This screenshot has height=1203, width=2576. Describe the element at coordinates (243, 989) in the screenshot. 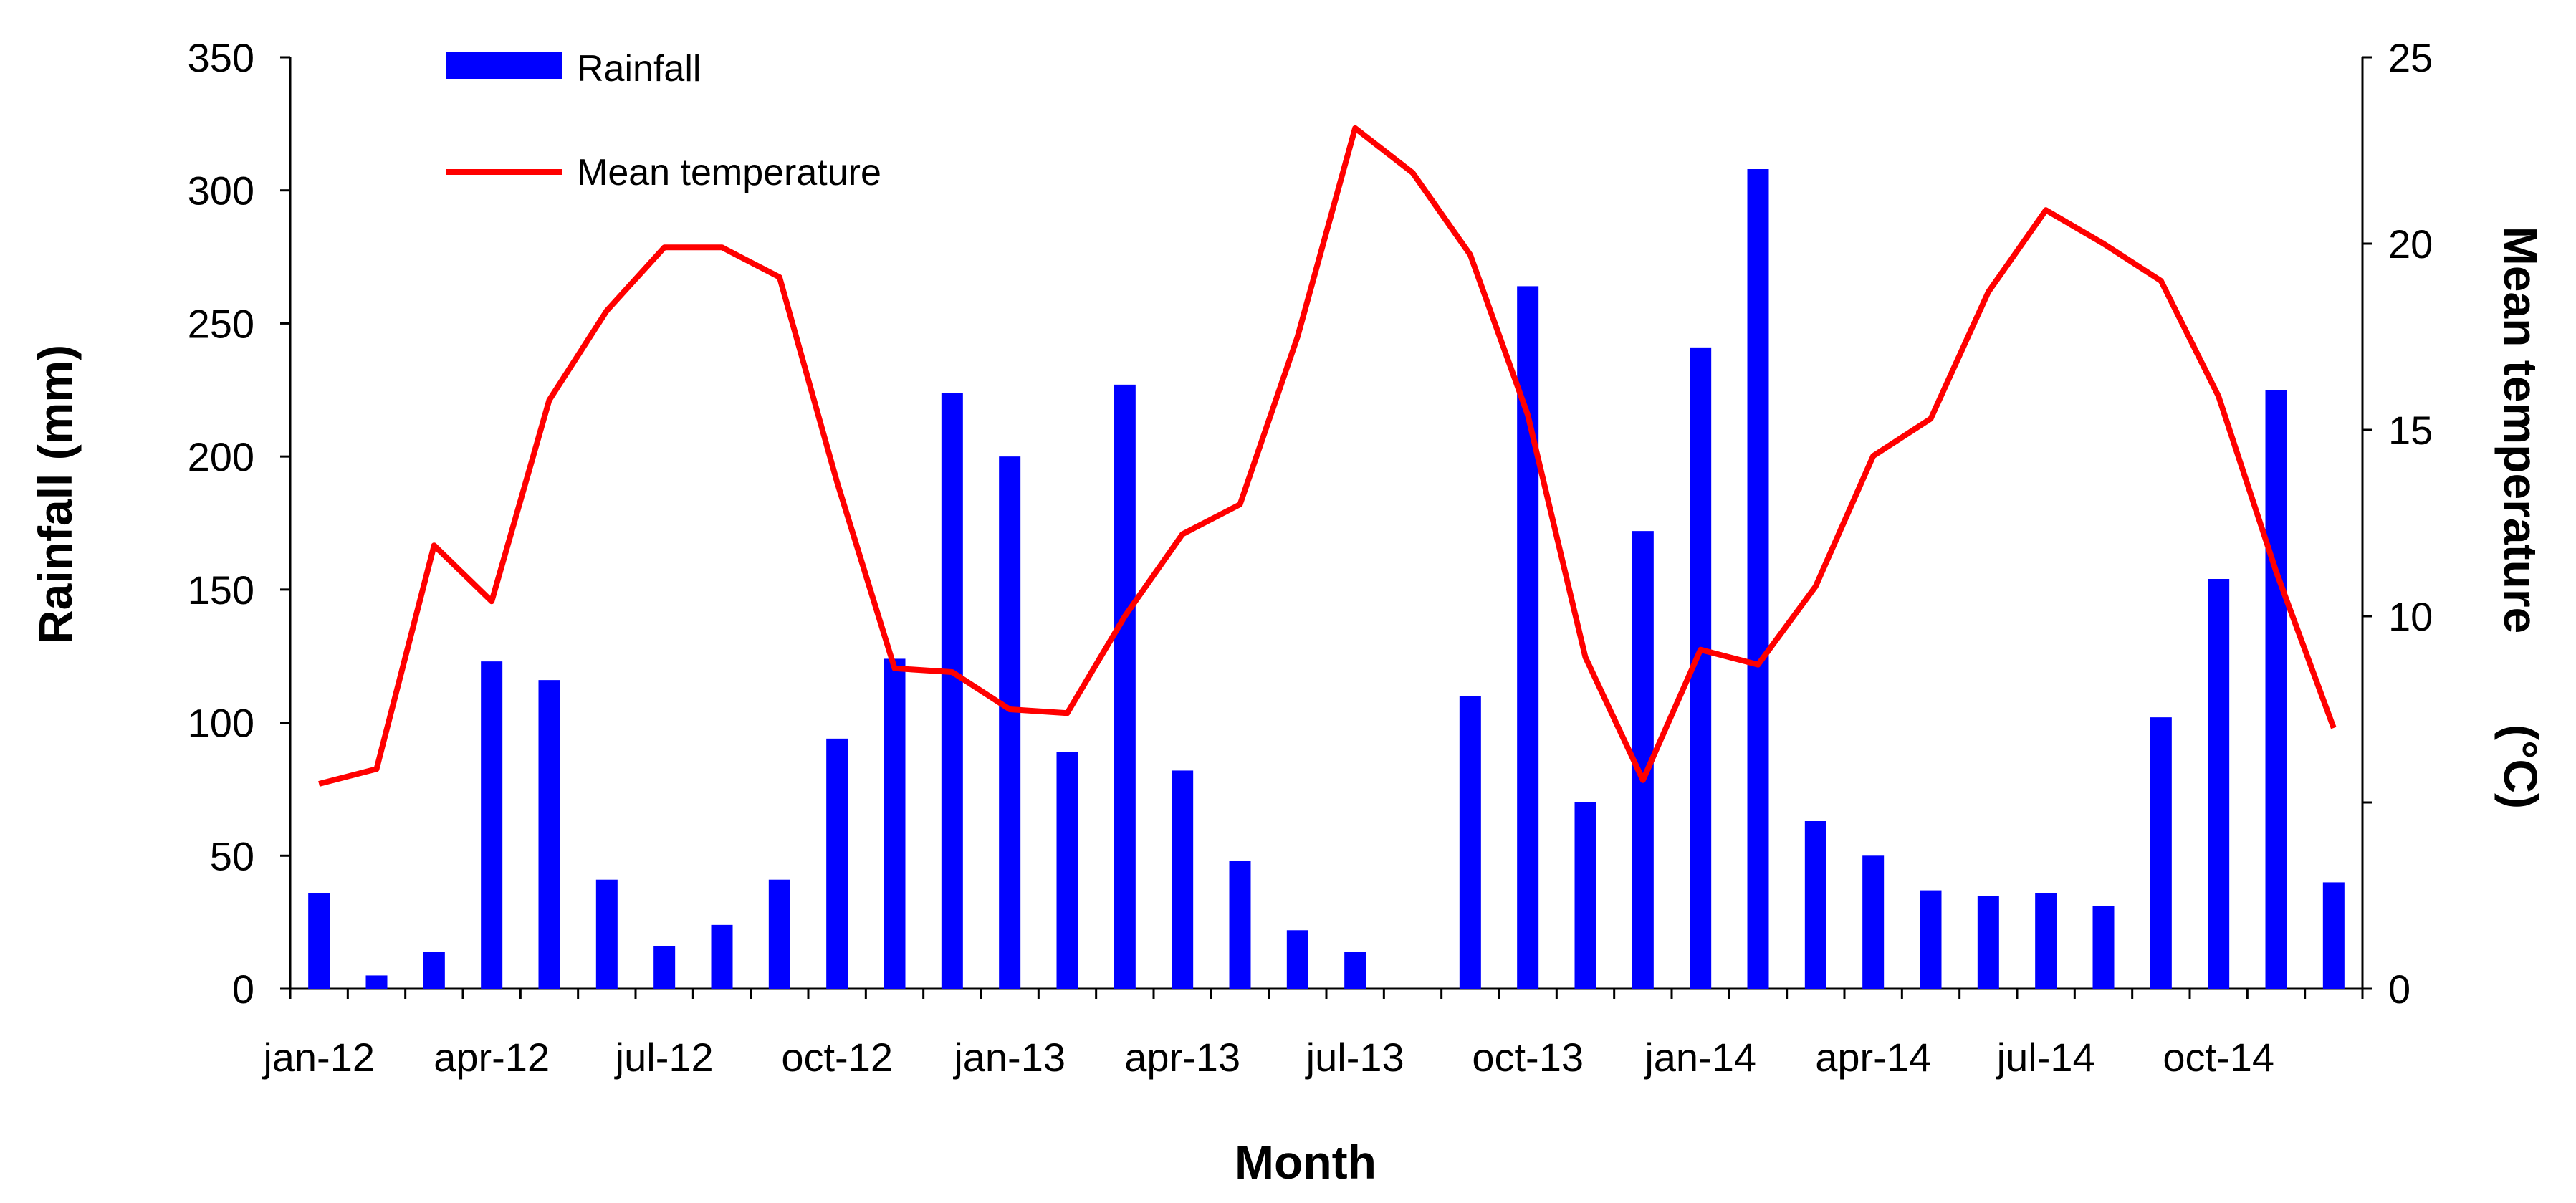

I see `y-tick-label: 0` at that location.